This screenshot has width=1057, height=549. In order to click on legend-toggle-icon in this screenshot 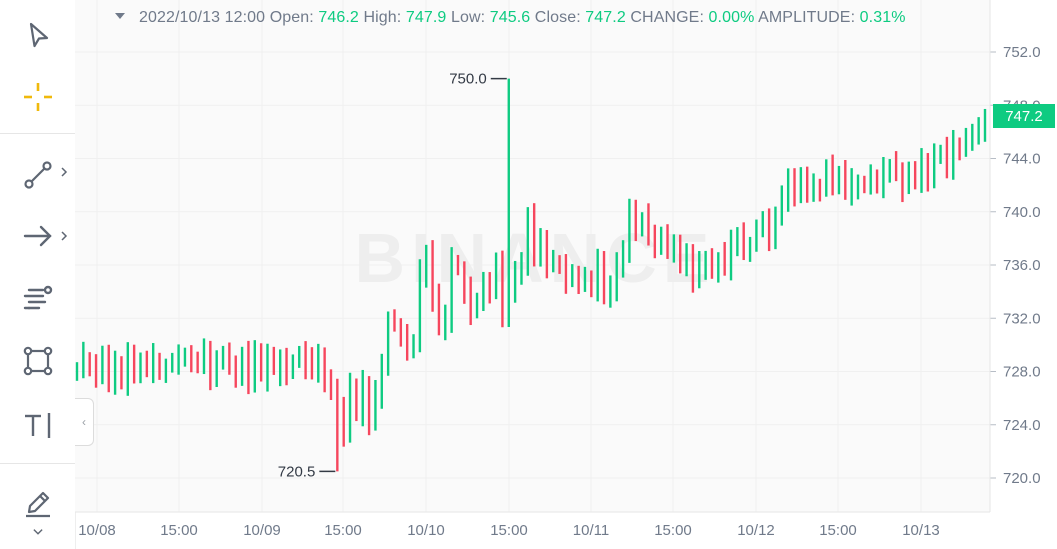, I will do `click(120, 15)`.